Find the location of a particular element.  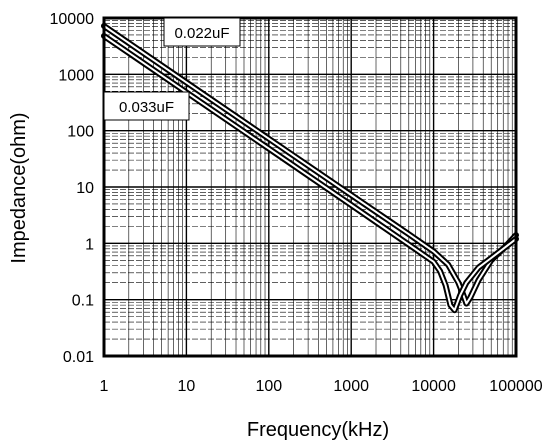

annotation-0-022uf-text: 0.022uF is located at coordinates (201, 33).